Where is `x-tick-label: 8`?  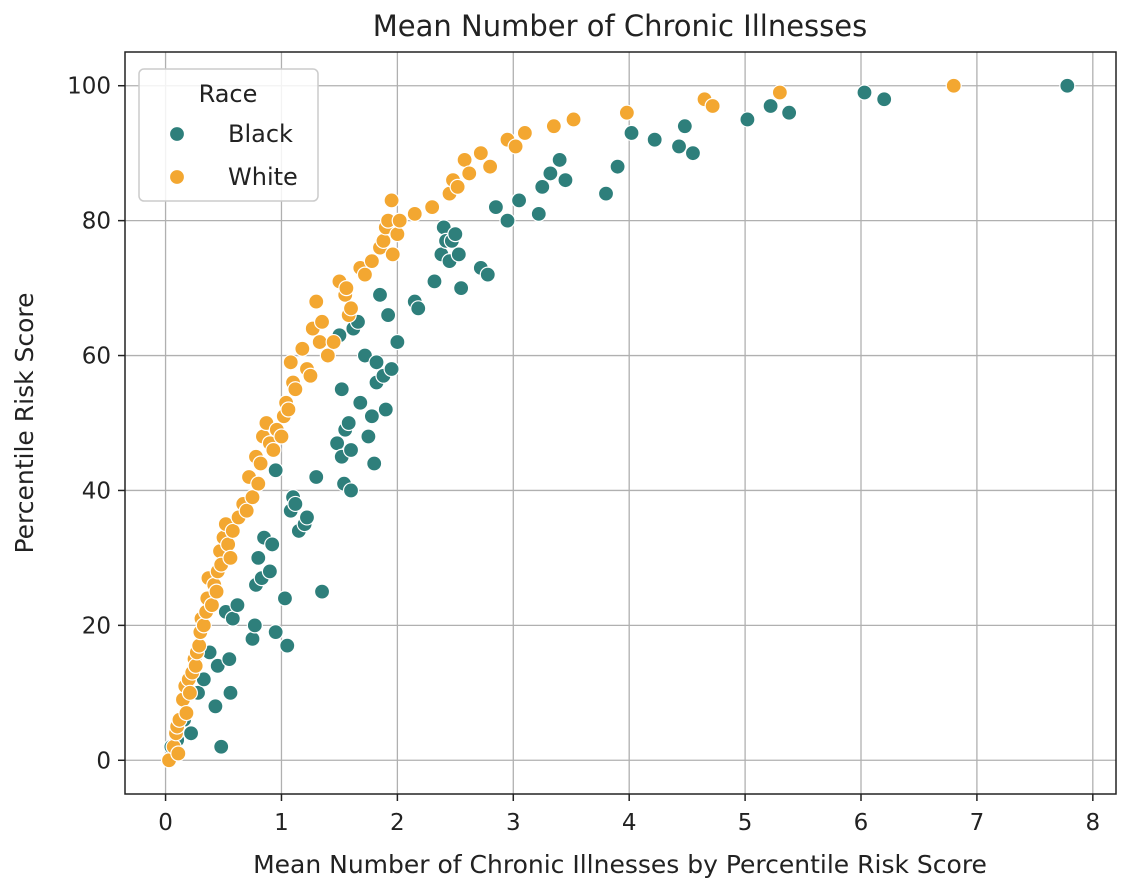 x-tick-label: 8 is located at coordinates (1092, 823).